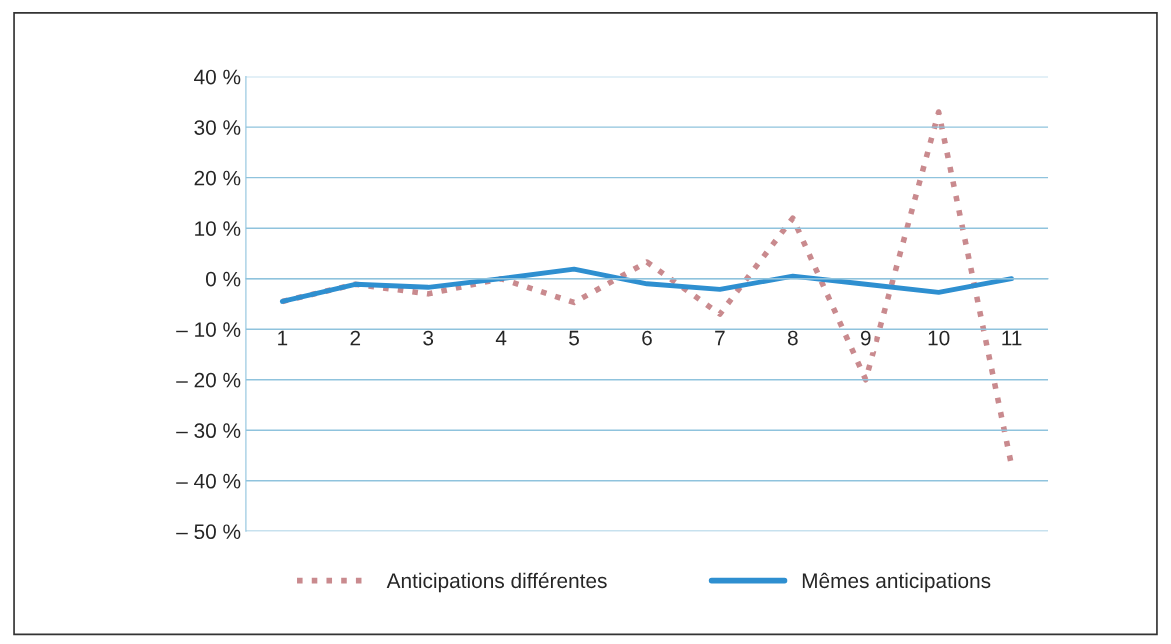 This screenshot has height=644, width=1171. Describe the element at coordinates (208, 481) in the screenshot. I see `y-tick-label: – 40 %` at that location.